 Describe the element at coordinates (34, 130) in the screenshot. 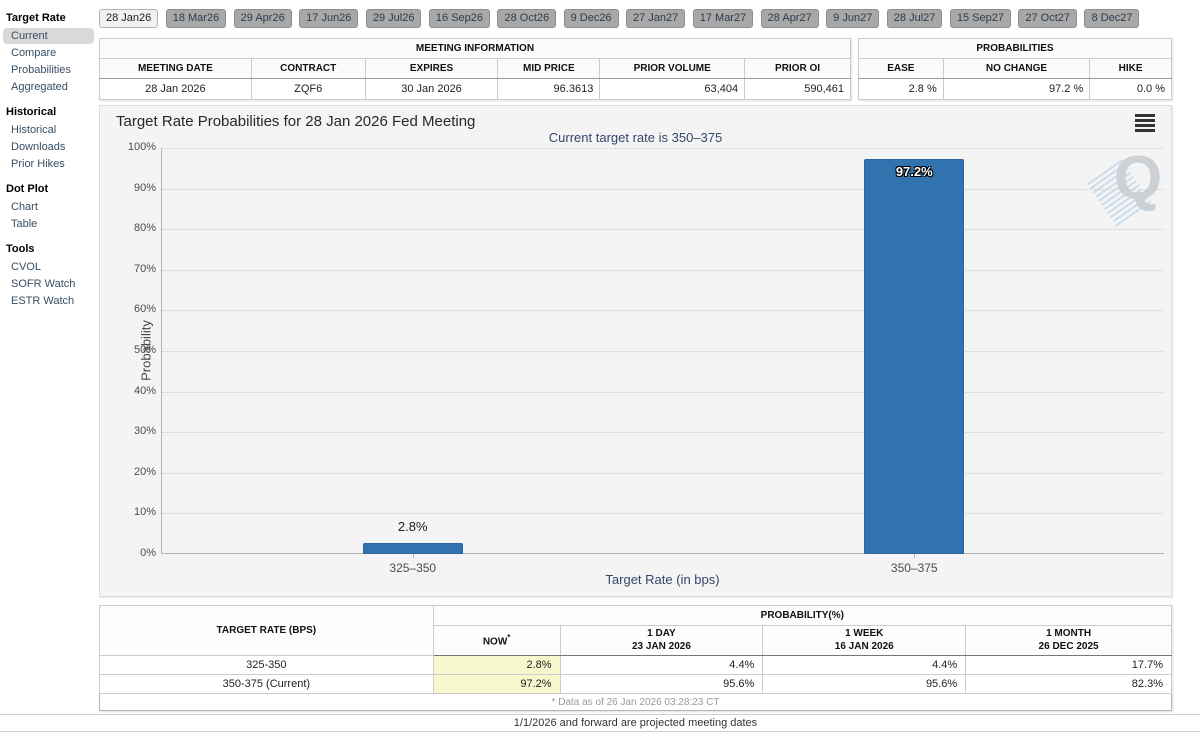

I see `sidebar-item-historical: Historical` at that location.